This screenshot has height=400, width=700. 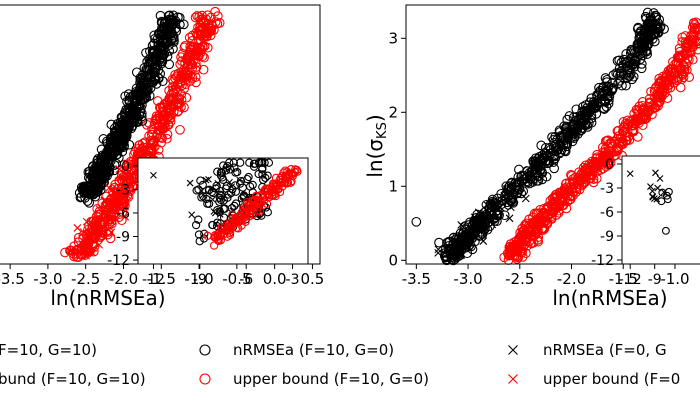 I want to click on x-tick-label: -2.5, so click(x=85, y=279).